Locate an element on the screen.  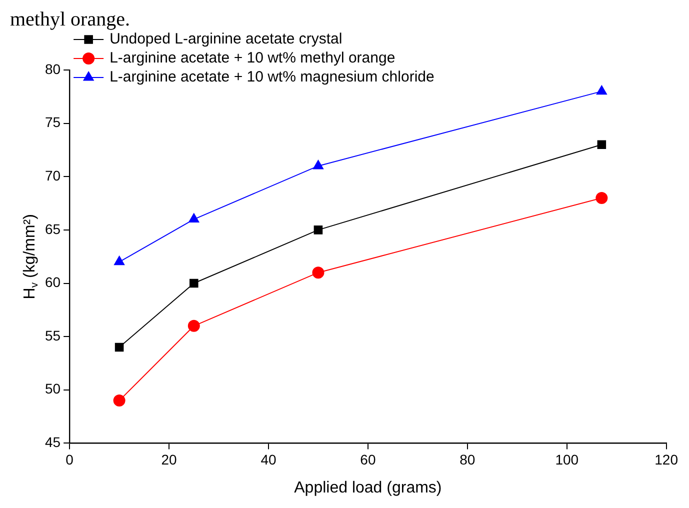
y-tick-label: 80 is located at coordinates (52, 68).